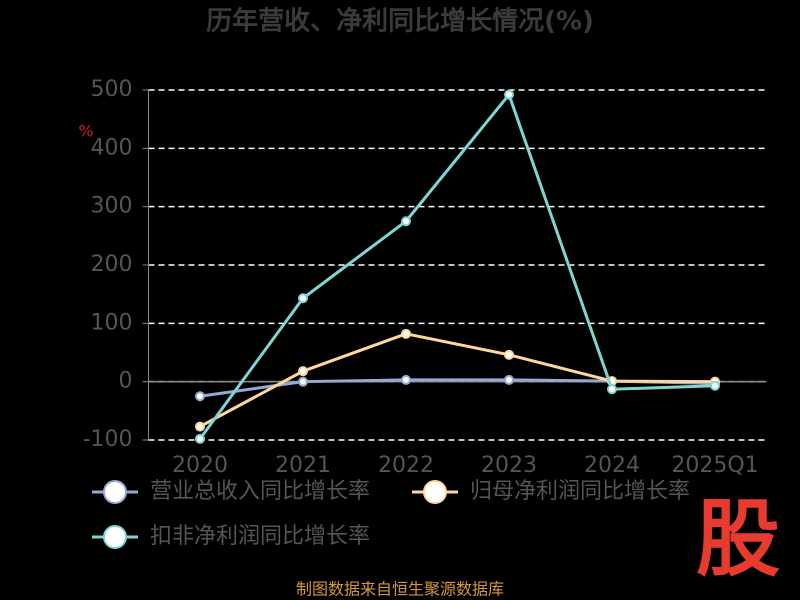 This screenshot has width=800, height=600. I want to click on y-tick-label: 100, so click(112, 322).